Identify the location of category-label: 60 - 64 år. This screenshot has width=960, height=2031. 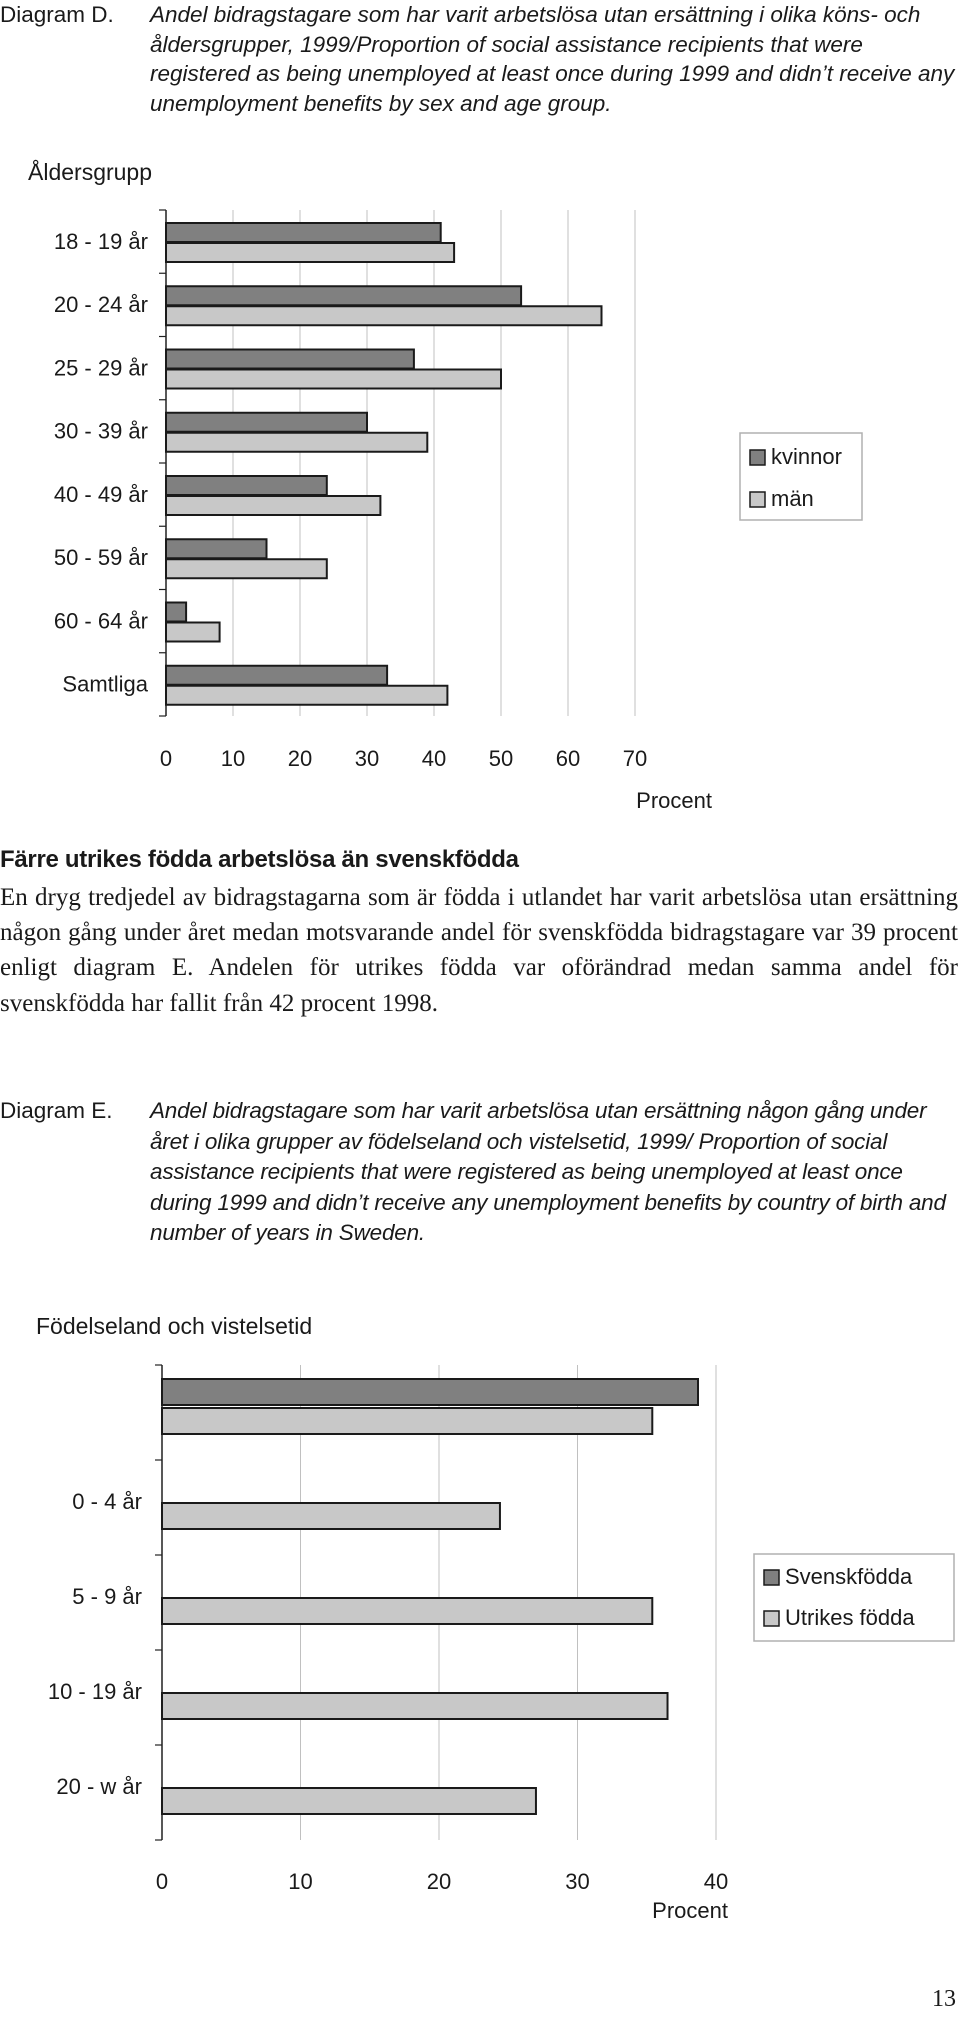
(101, 620).